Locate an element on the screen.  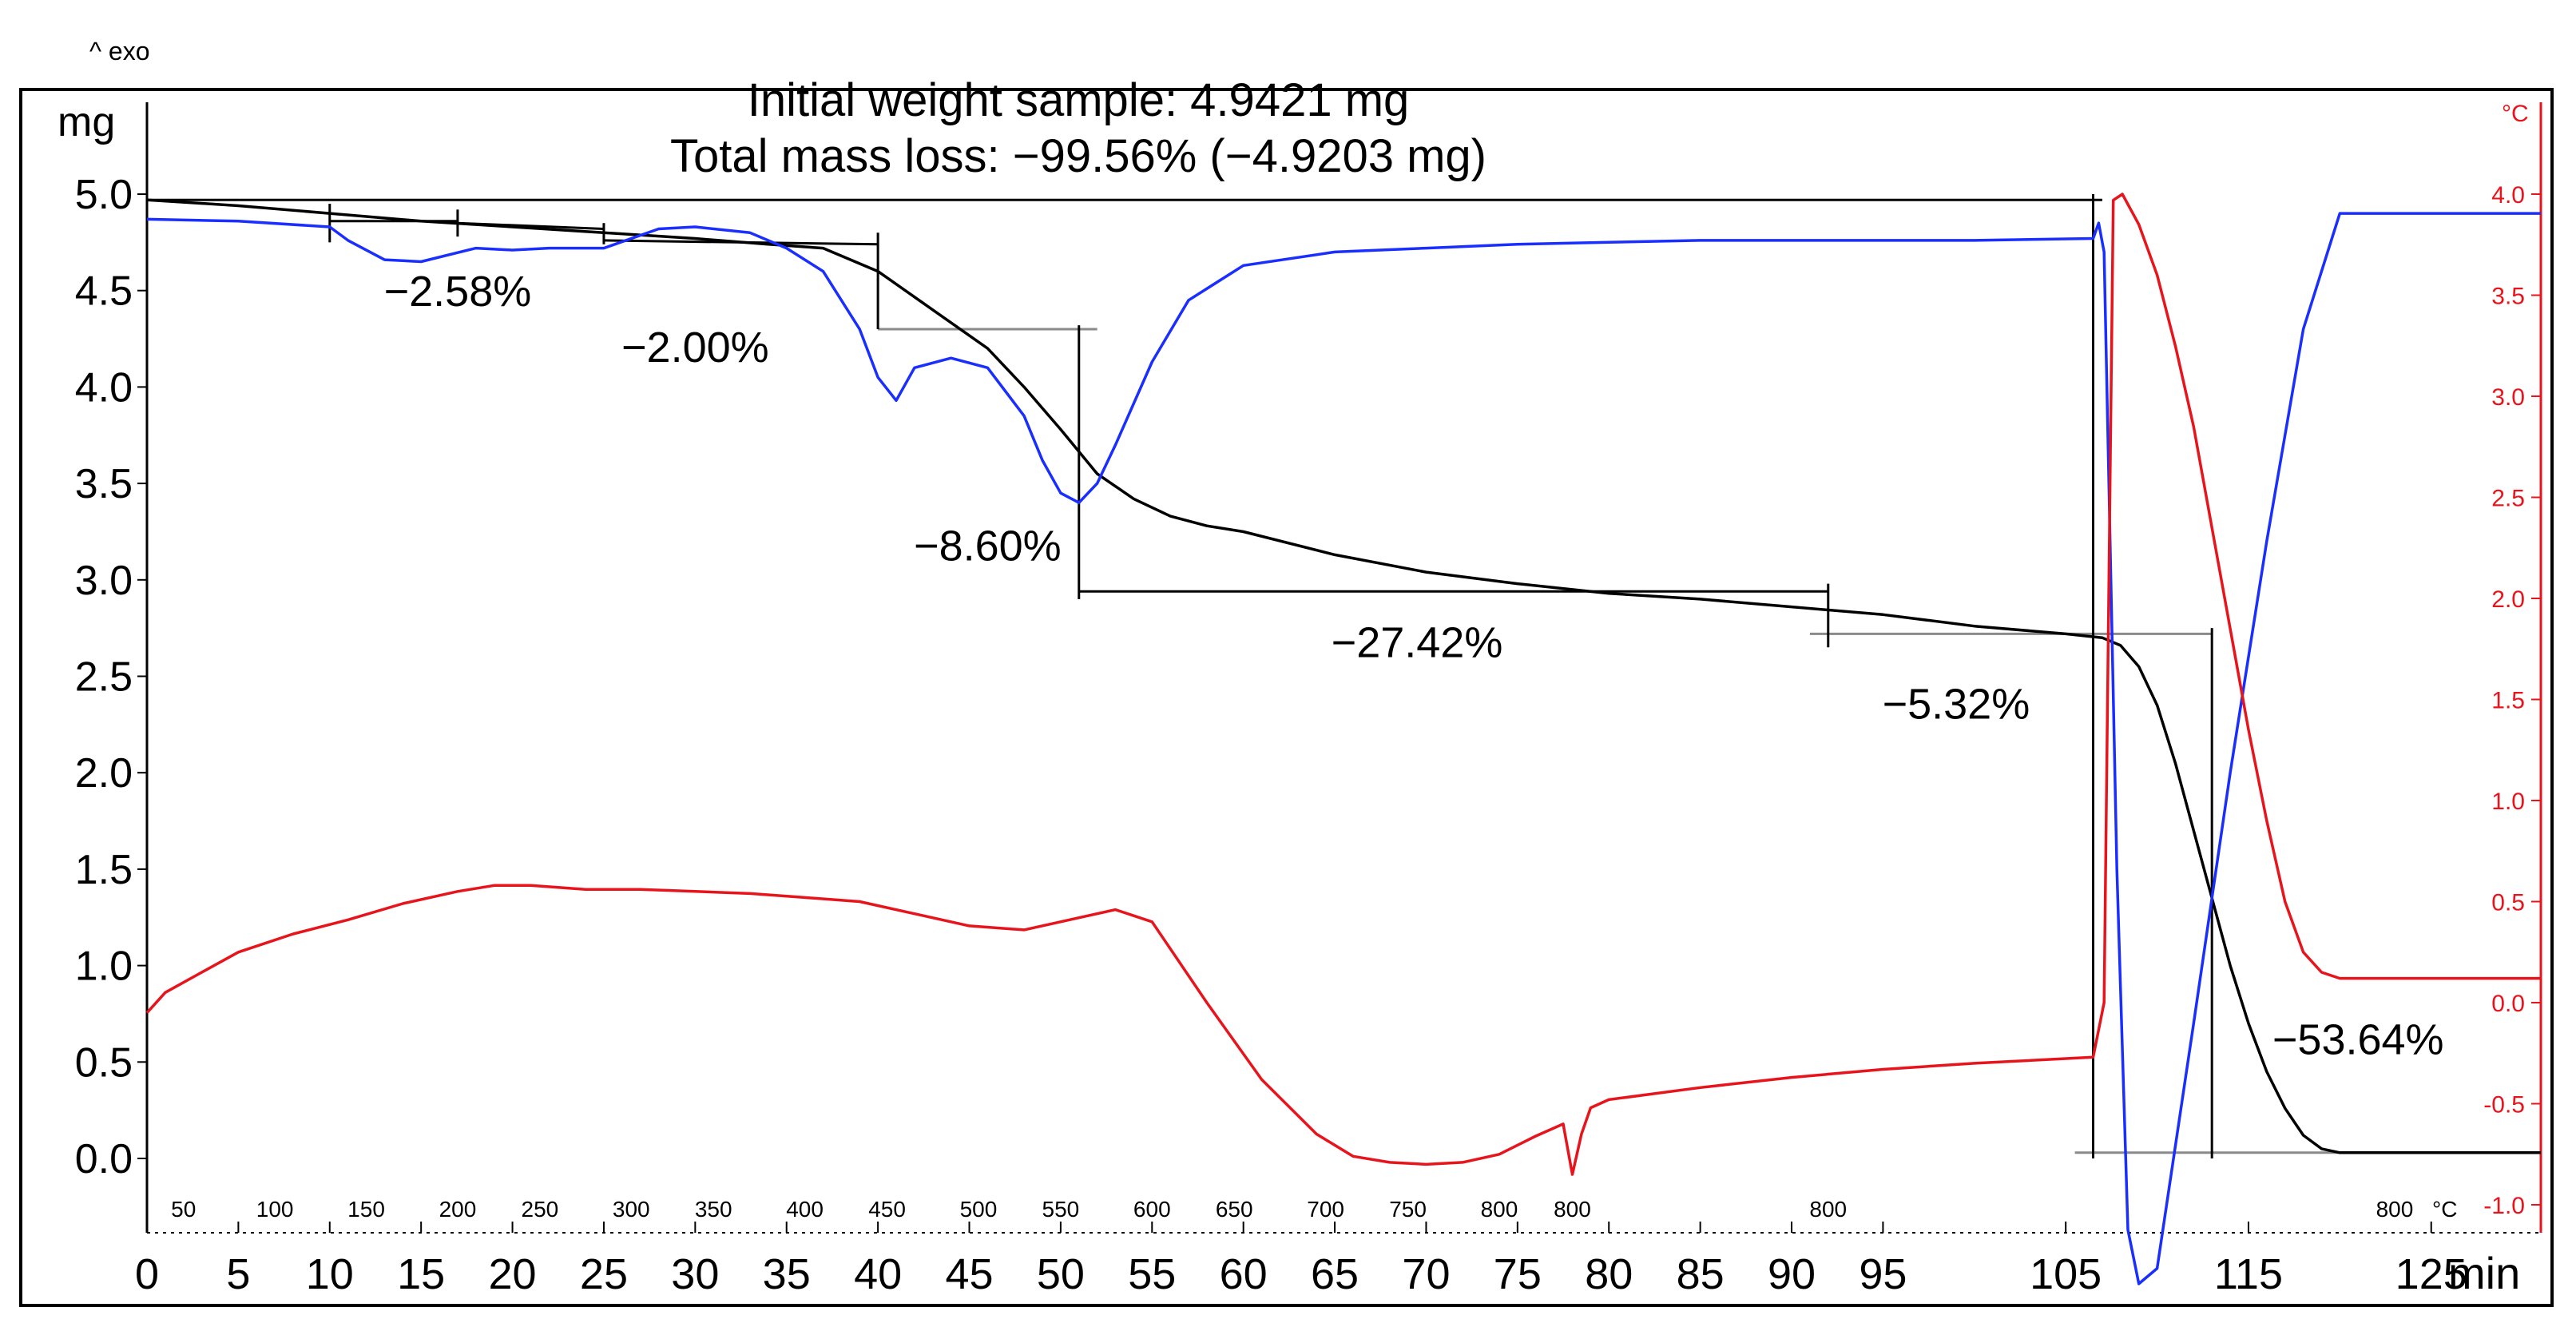
y-left-tick-label: 2.0 is located at coordinates (104, 774).